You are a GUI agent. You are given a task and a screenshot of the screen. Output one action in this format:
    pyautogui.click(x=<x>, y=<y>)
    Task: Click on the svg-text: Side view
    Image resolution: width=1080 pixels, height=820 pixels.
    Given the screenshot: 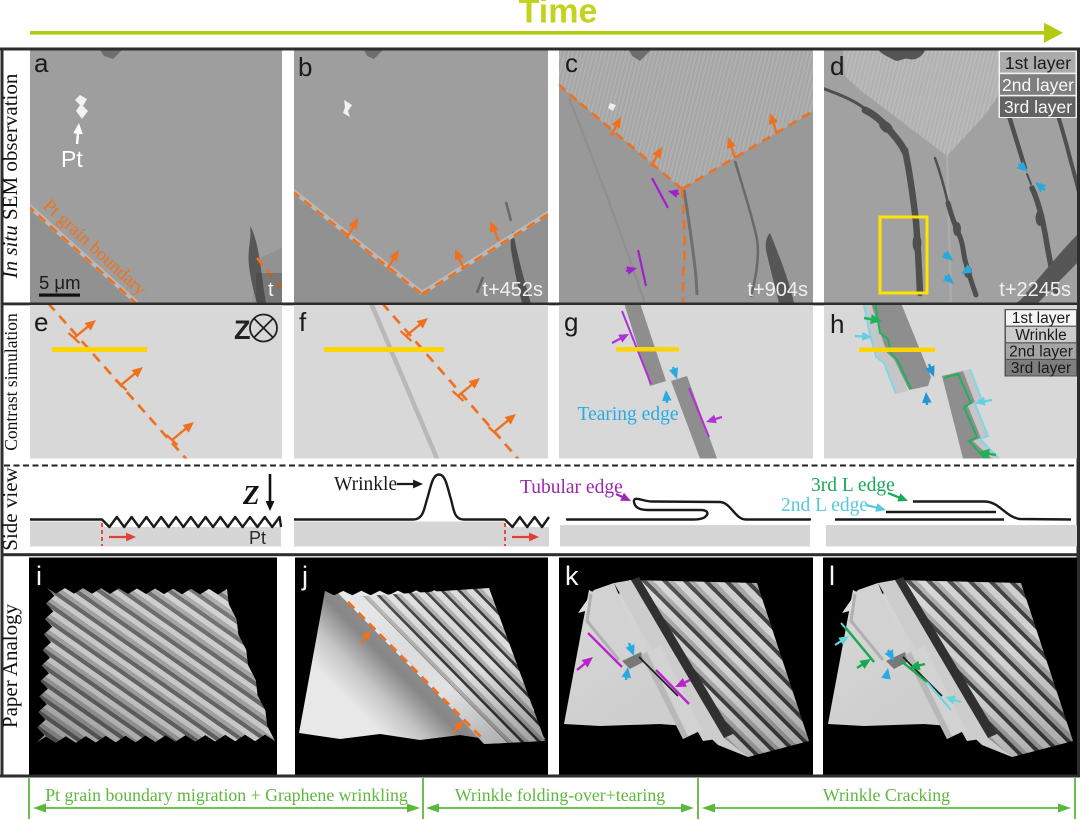 What is the action you would take?
    pyautogui.click(x=11, y=508)
    